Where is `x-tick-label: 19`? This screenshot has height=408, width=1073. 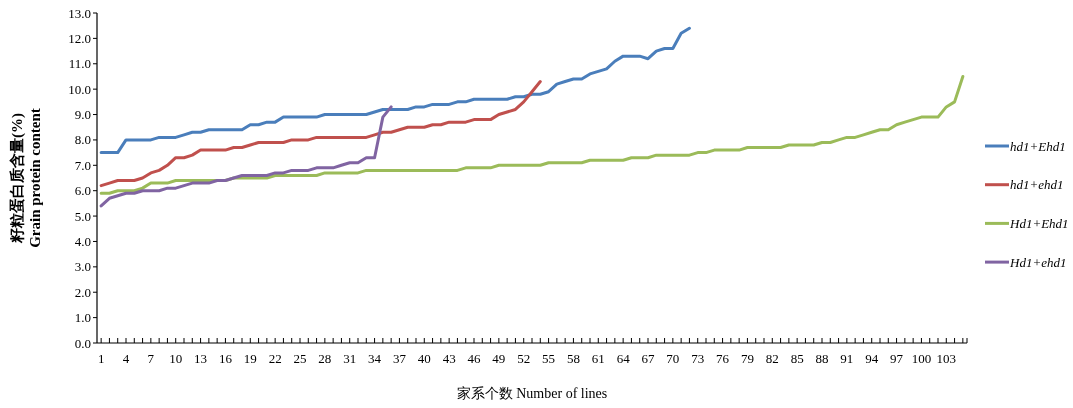 x-tick-label: 19 is located at coordinates (250, 358).